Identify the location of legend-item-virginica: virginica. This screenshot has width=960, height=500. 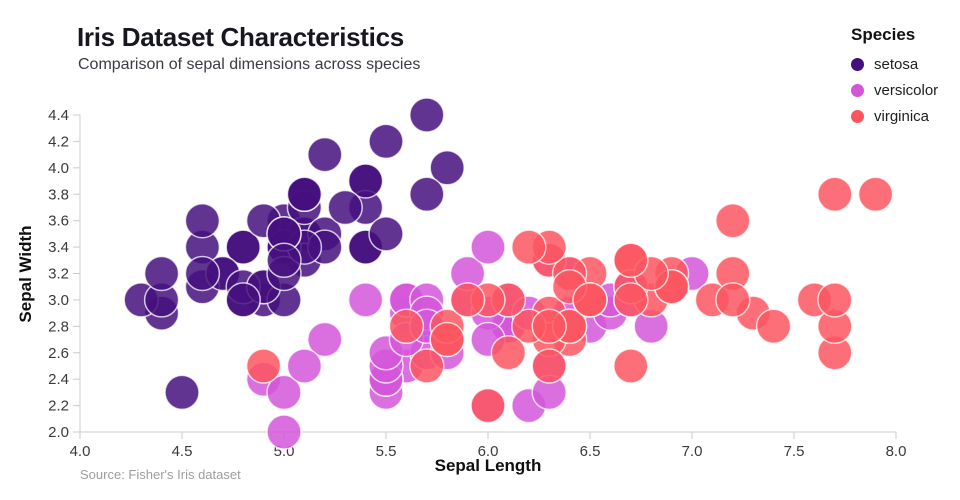
(894, 116).